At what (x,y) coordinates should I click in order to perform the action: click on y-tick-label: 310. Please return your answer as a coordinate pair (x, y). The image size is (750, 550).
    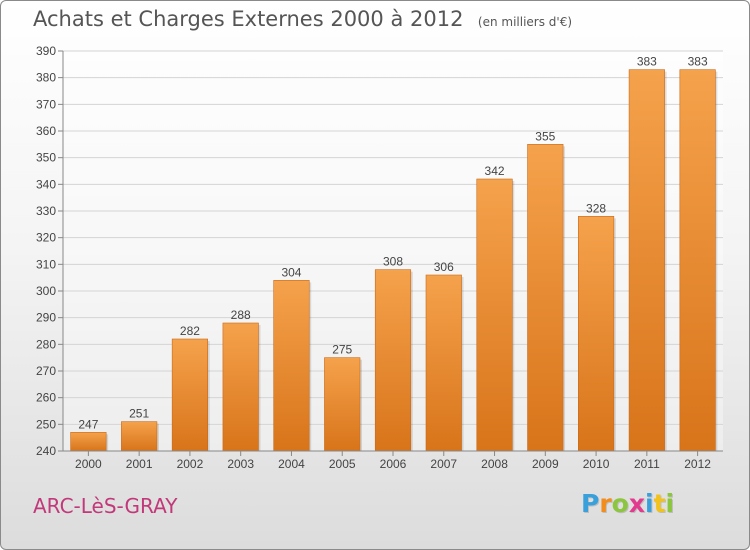
    Looking at the image, I should click on (46, 264).